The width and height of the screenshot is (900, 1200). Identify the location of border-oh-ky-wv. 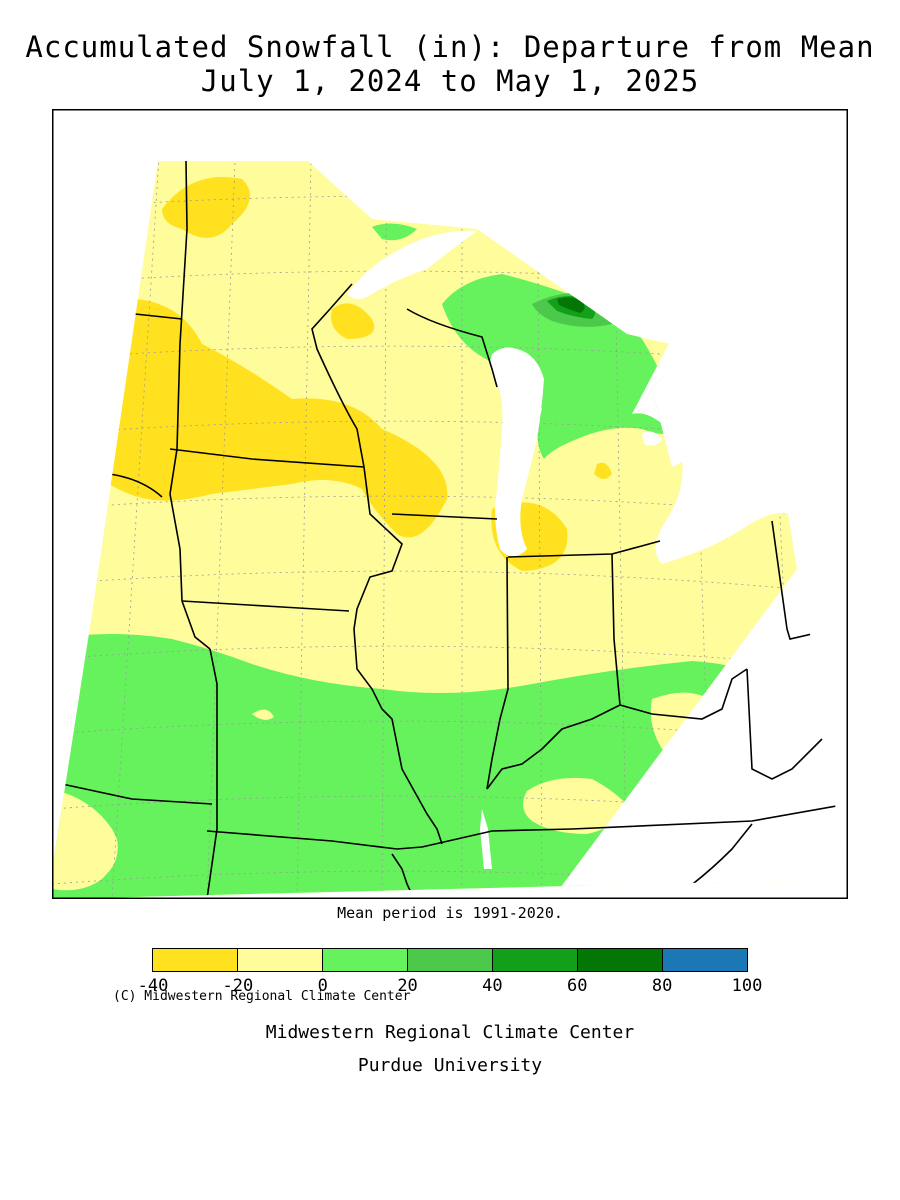
(683, 694).